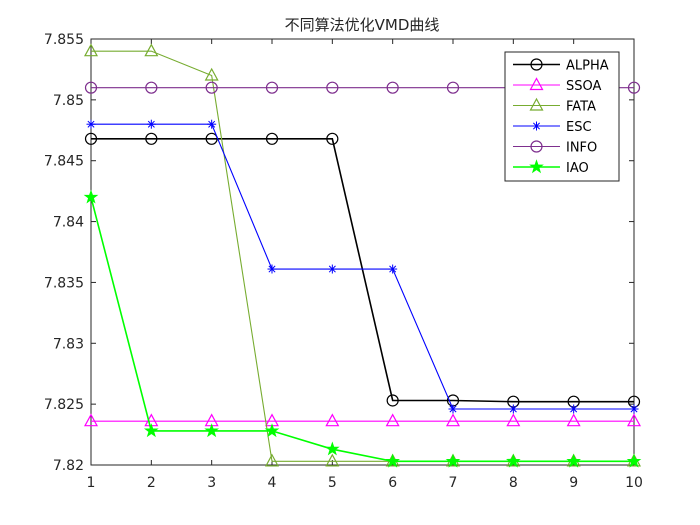 Image resolution: width=700 pixels, height=525 pixels. Describe the element at coordinates (64, 162) in the screenshot. I see `y-tick-label: 7.845` at that location.